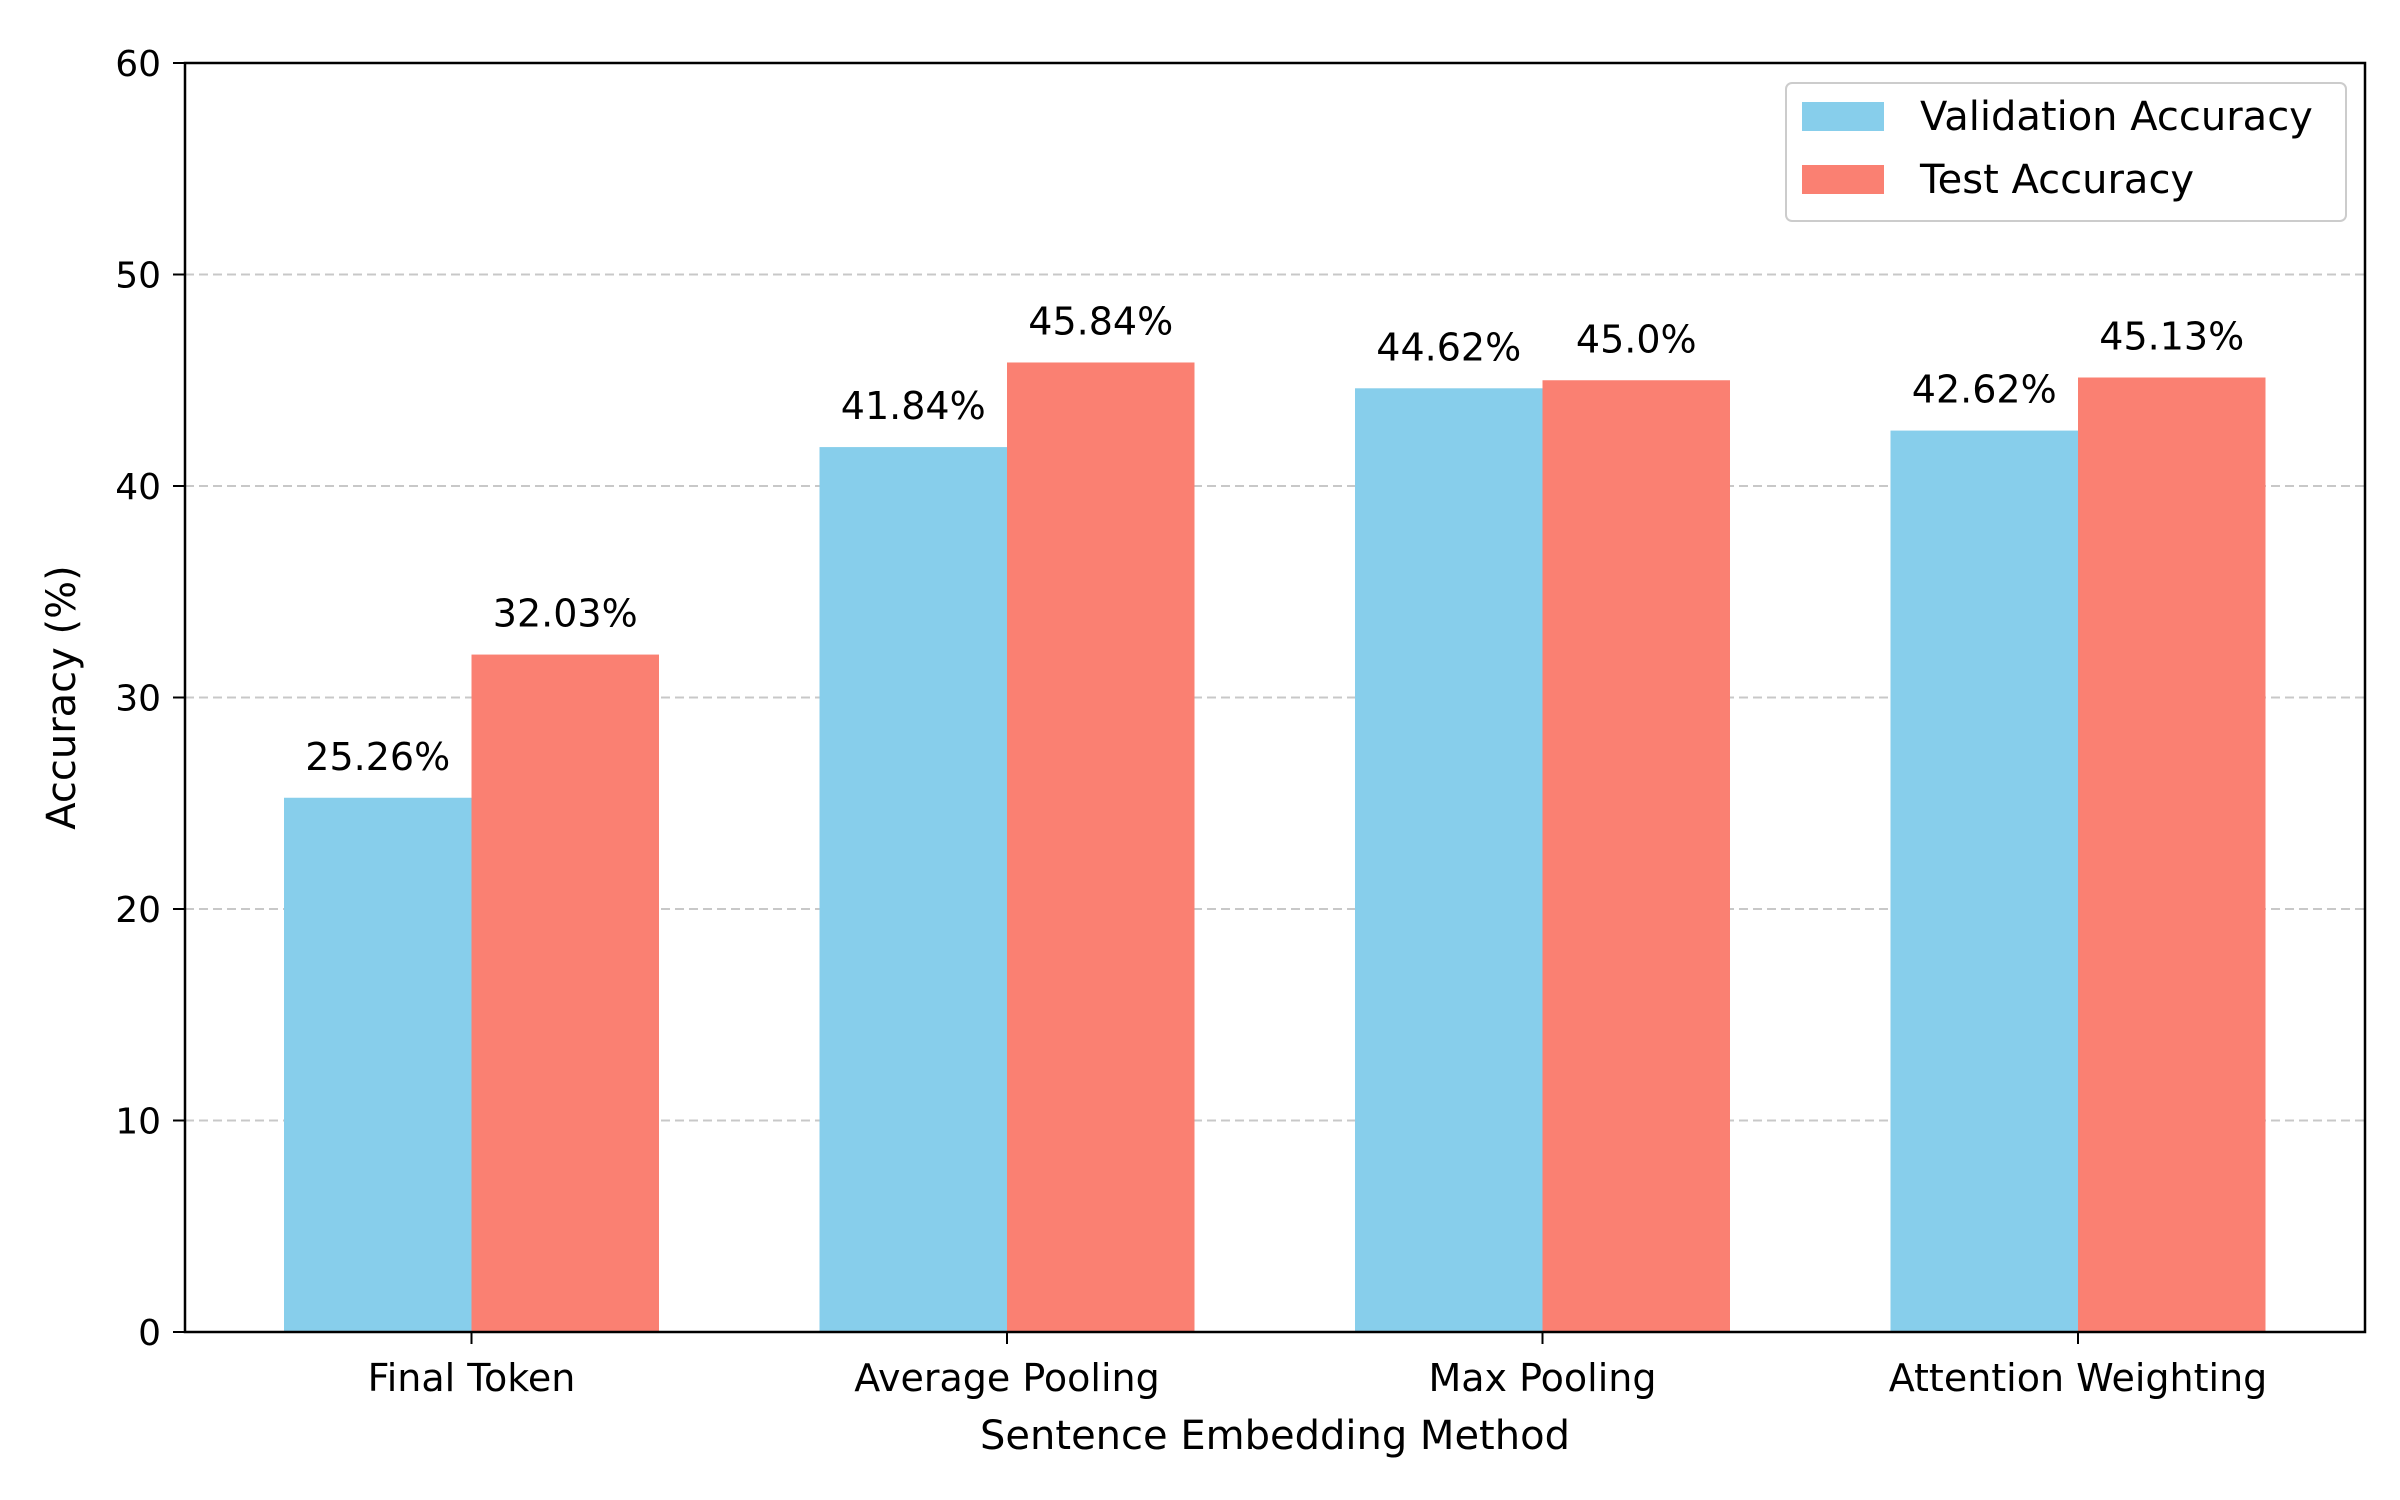  What do you see at coordinates (1984, 390) in the screenshot?
I see `data-label: 42.62%` at bounding box center [1984, 390].